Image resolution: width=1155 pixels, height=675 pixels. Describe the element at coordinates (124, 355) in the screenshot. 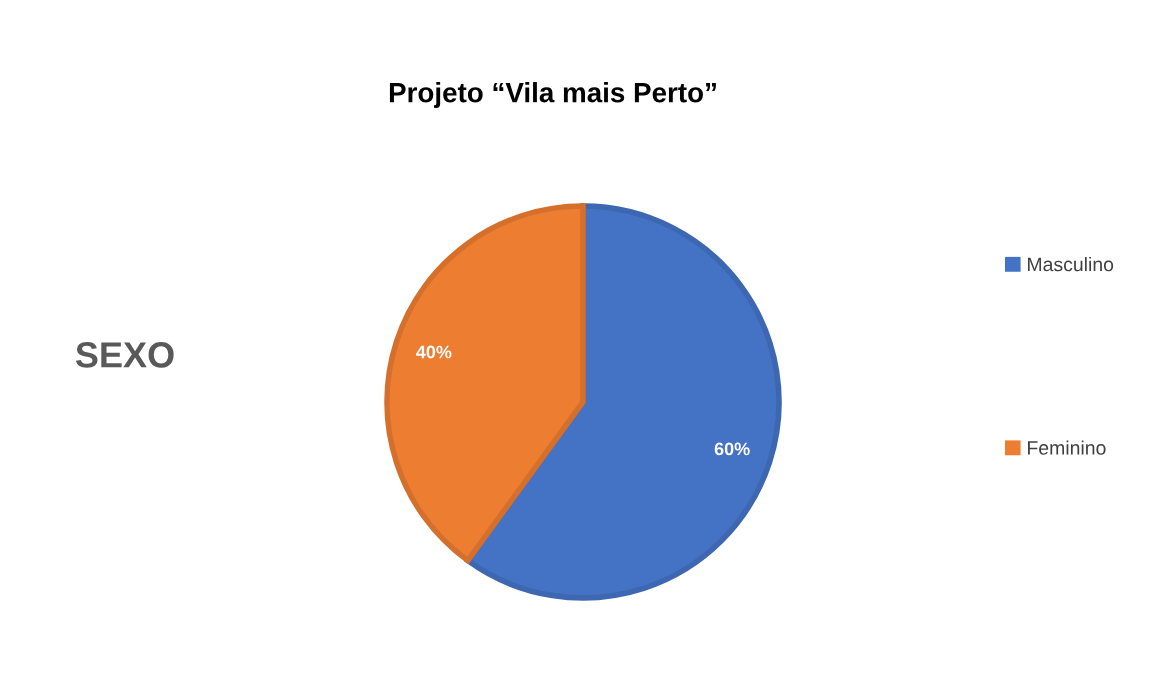

I see `text: SEXO` at that location.